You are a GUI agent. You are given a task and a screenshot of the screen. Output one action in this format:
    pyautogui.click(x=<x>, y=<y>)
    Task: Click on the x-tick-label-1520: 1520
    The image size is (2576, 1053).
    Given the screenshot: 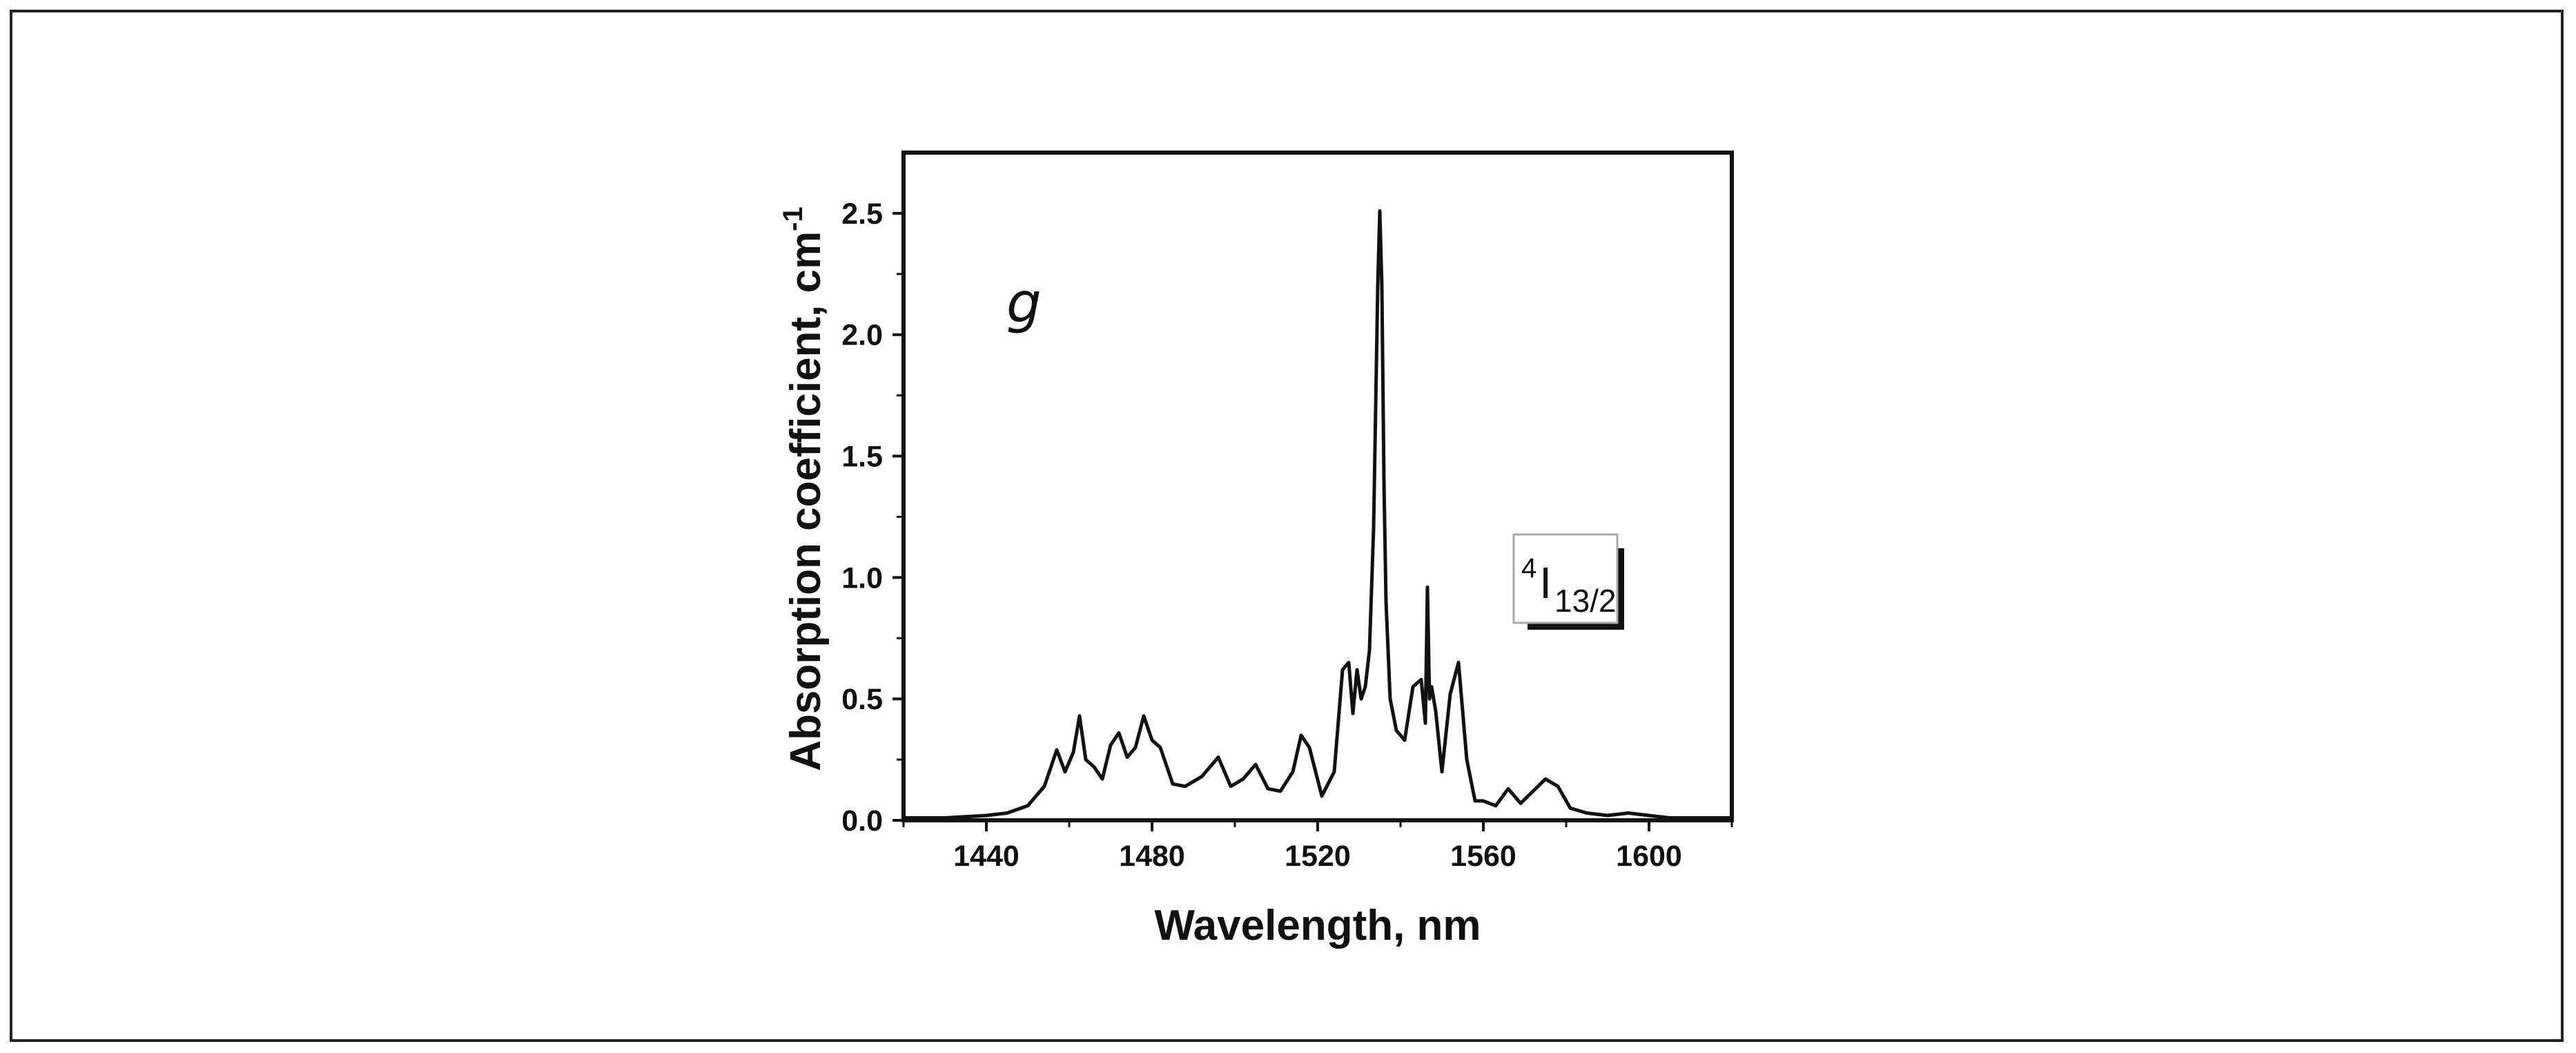 What is the action you would take?
    pyautogui.click(x=1318, y=856)
    